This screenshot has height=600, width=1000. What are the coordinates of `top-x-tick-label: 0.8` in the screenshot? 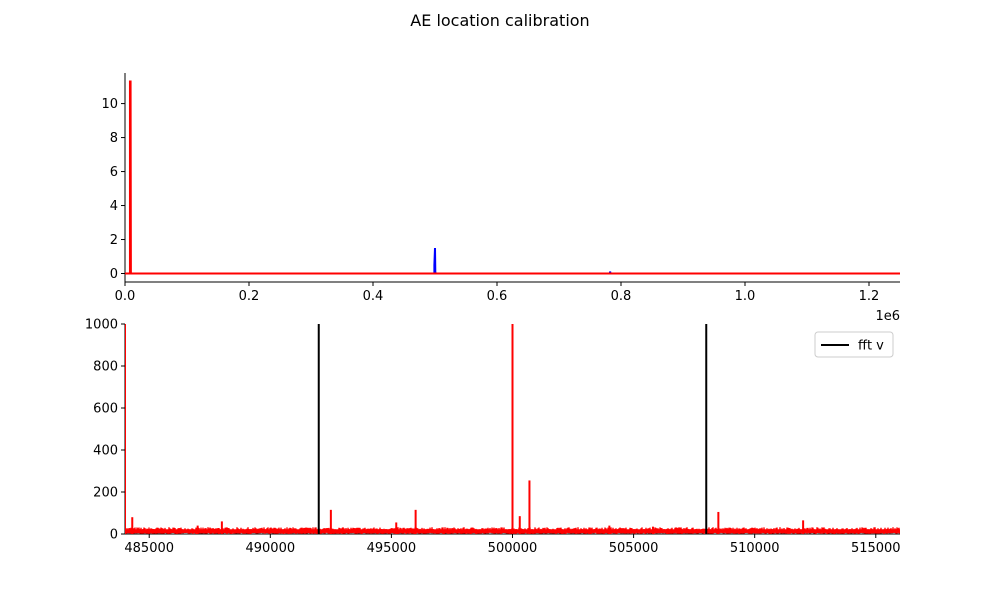 It's located at (621, 296).